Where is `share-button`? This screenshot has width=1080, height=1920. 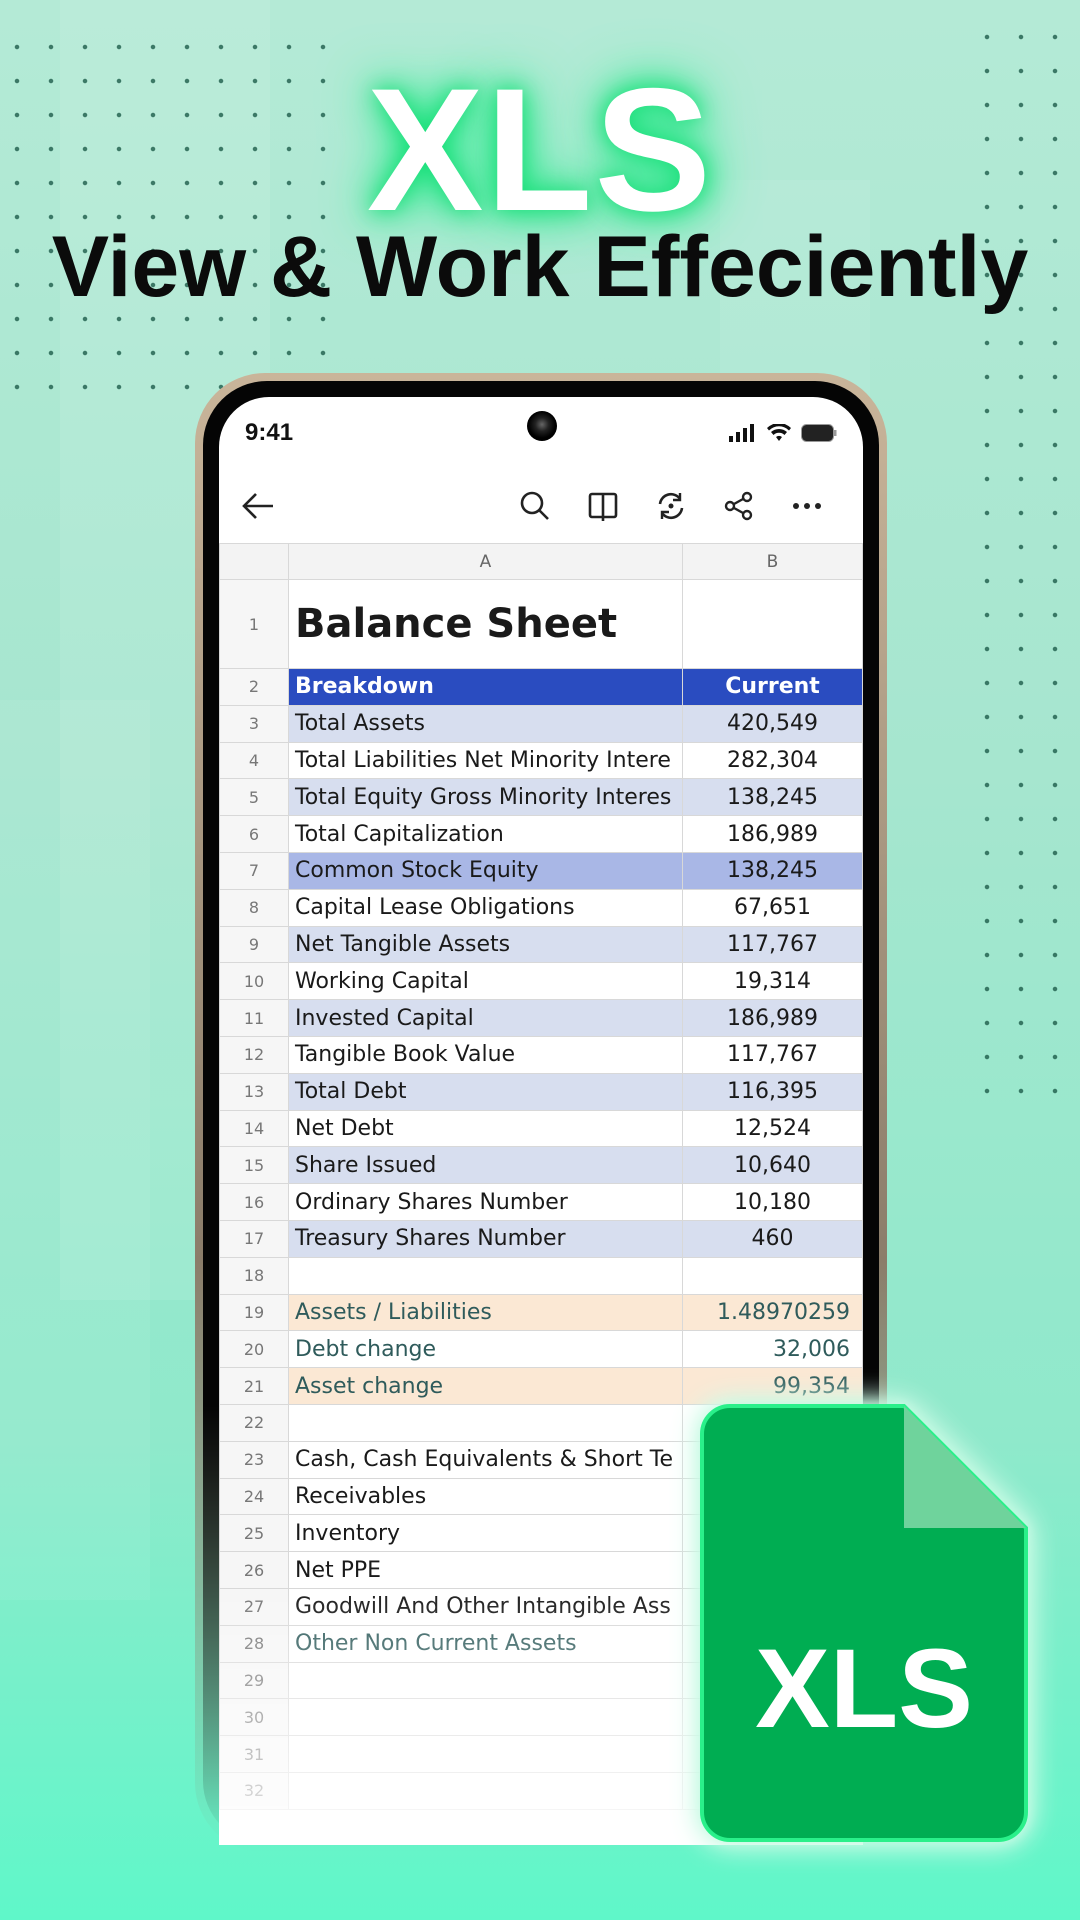 share-button is located at coordinates (739, 506).